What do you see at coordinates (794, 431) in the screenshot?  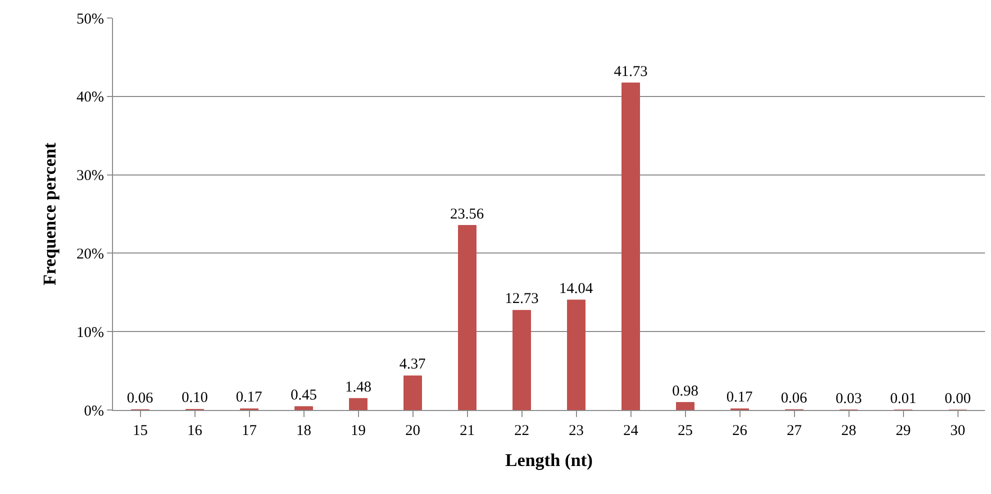 I see `x-tick-label: 27` at bounding box center [794, 431].